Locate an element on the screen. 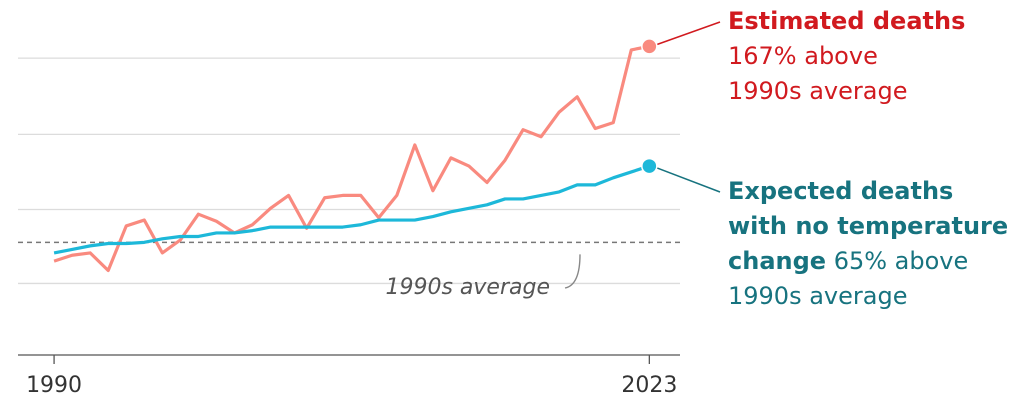  annotation-text: change 65% above is located at coordinates (848, 261).